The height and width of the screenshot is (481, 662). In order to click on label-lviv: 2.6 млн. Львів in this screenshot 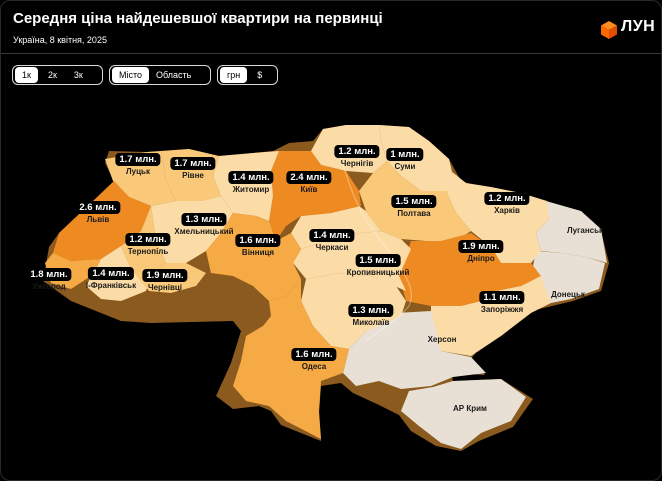, I will do `click(98, 210)`.